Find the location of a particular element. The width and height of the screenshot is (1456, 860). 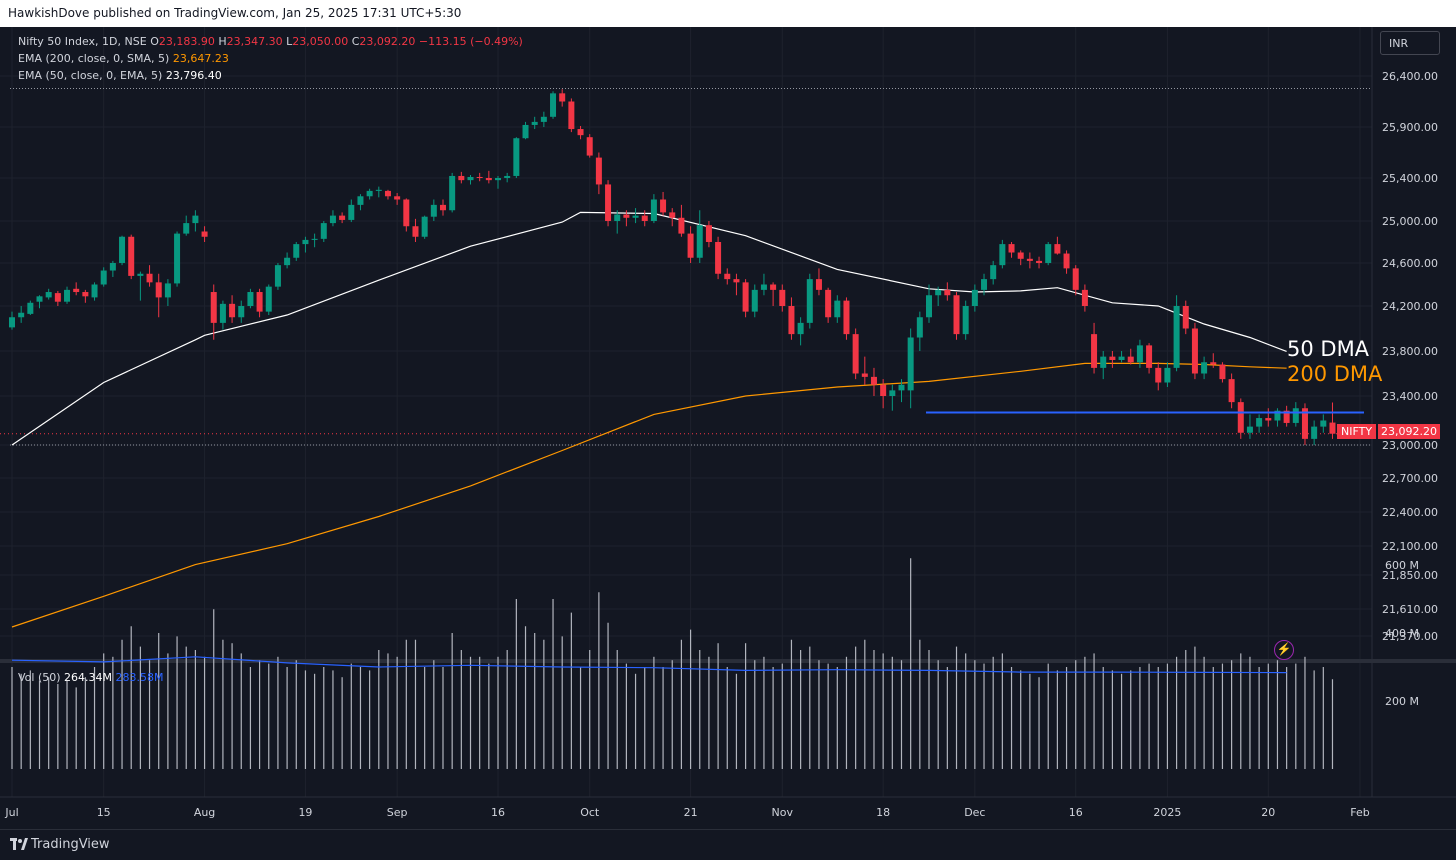

volume-legend: Vol (50) 264.34M 283.58M is located at coordinates (91, 677).